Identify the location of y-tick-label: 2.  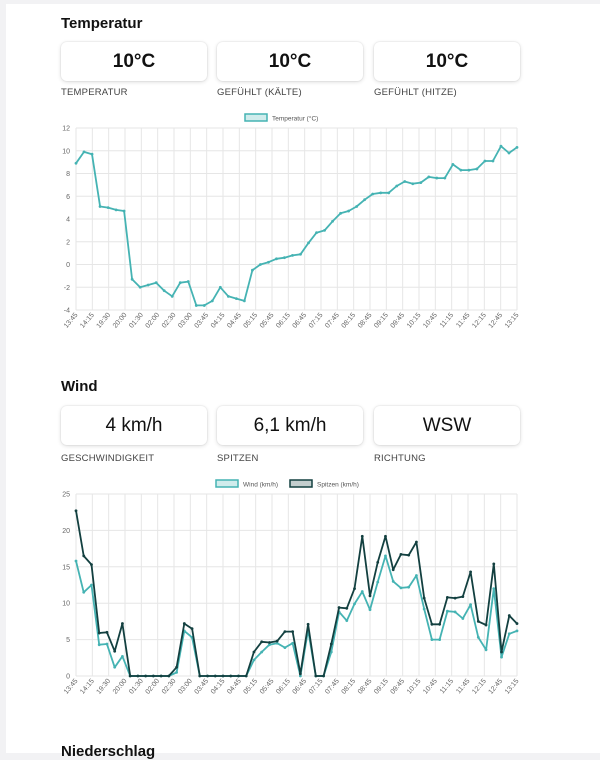
(68, 242).